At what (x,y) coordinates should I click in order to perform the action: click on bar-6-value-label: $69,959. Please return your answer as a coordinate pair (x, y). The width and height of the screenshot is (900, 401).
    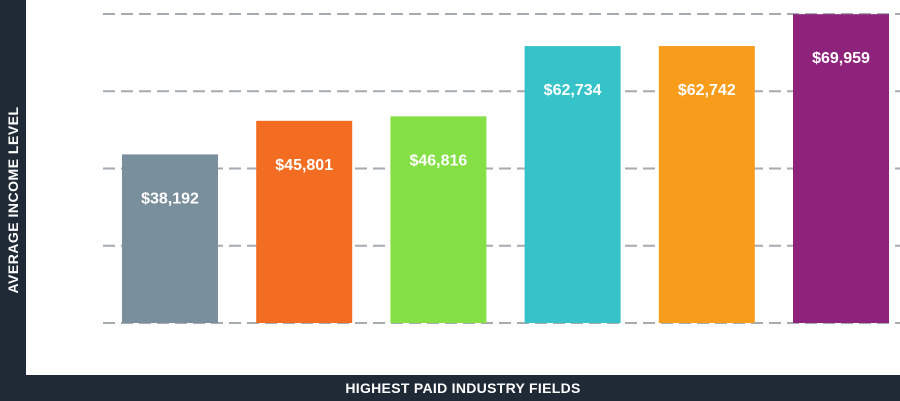
    Looking at the image, I should click on (841, 58).